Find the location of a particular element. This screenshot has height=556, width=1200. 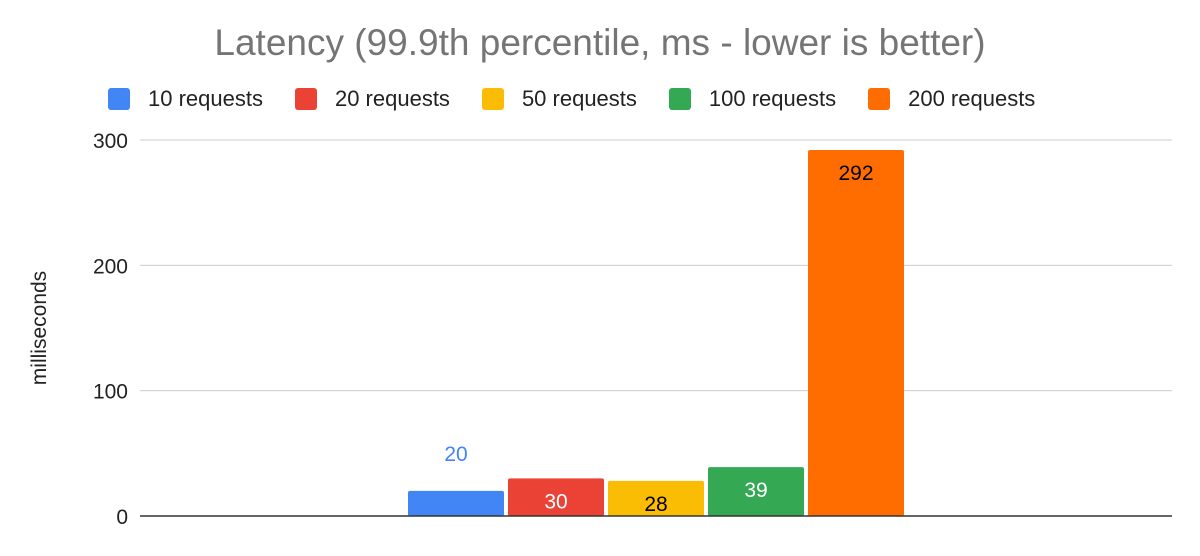

legend-label: 20 requests is located at coordinates (392, 98).